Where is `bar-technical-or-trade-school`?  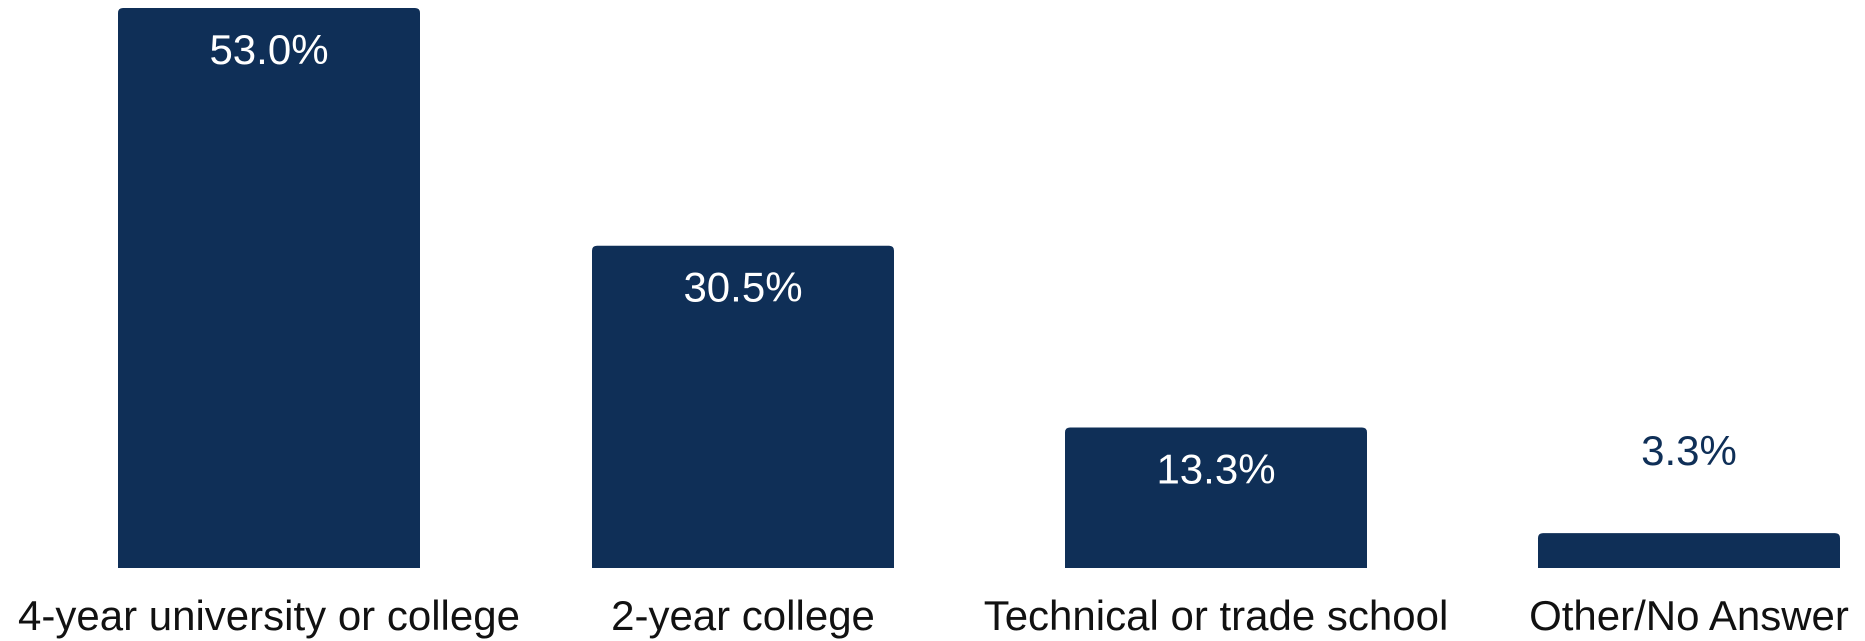
bar-technical-or-trade-school is located at coordinates (1216, 497).